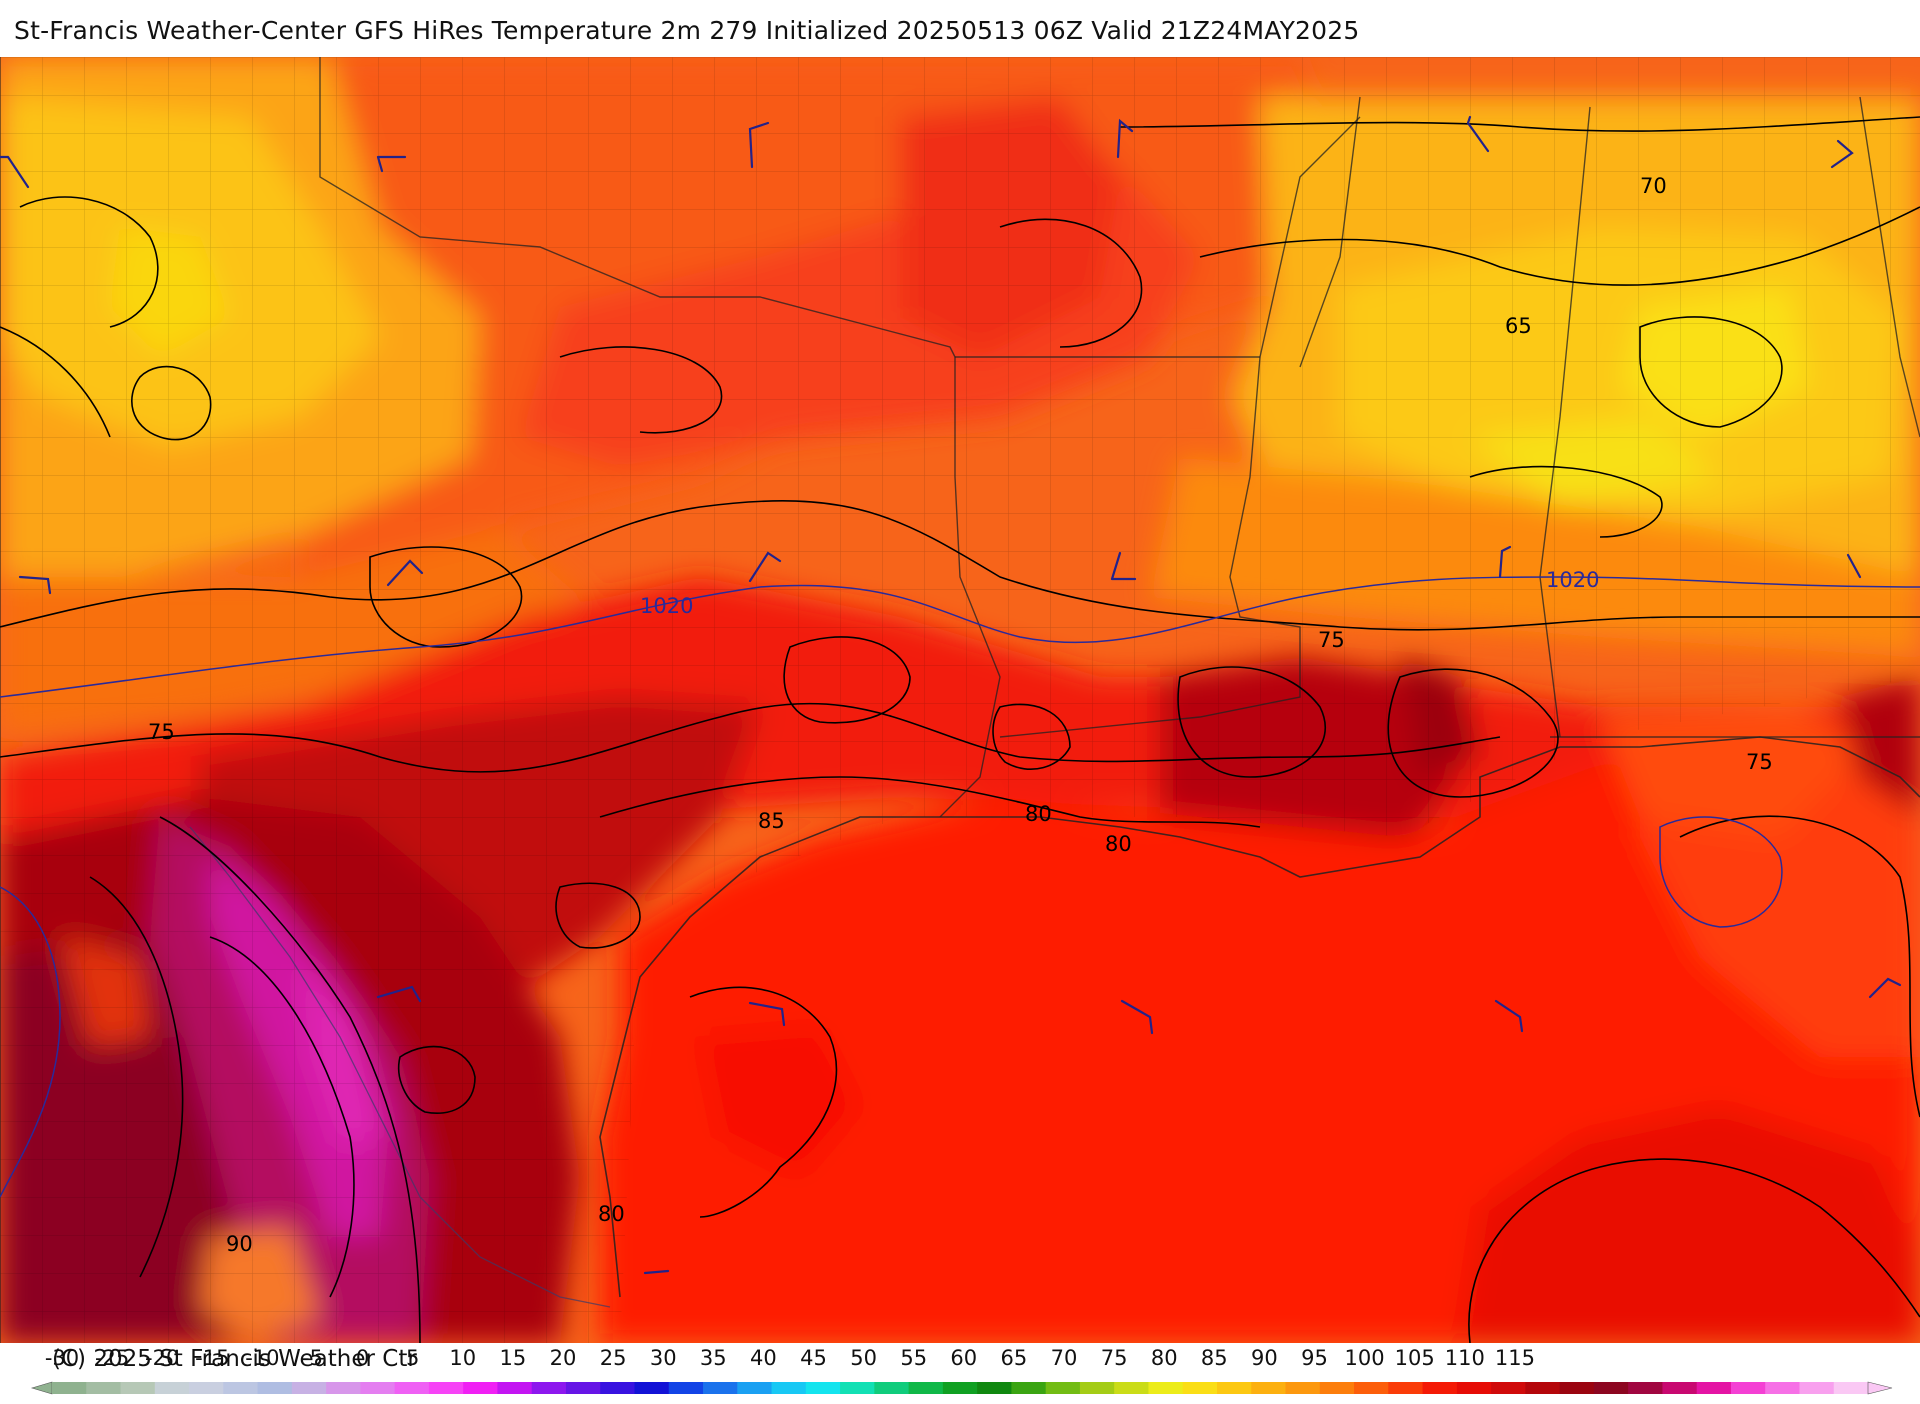 This screenshot has width=1920, height=1404. I want to click on svg-text: 85, so click(771, 821).